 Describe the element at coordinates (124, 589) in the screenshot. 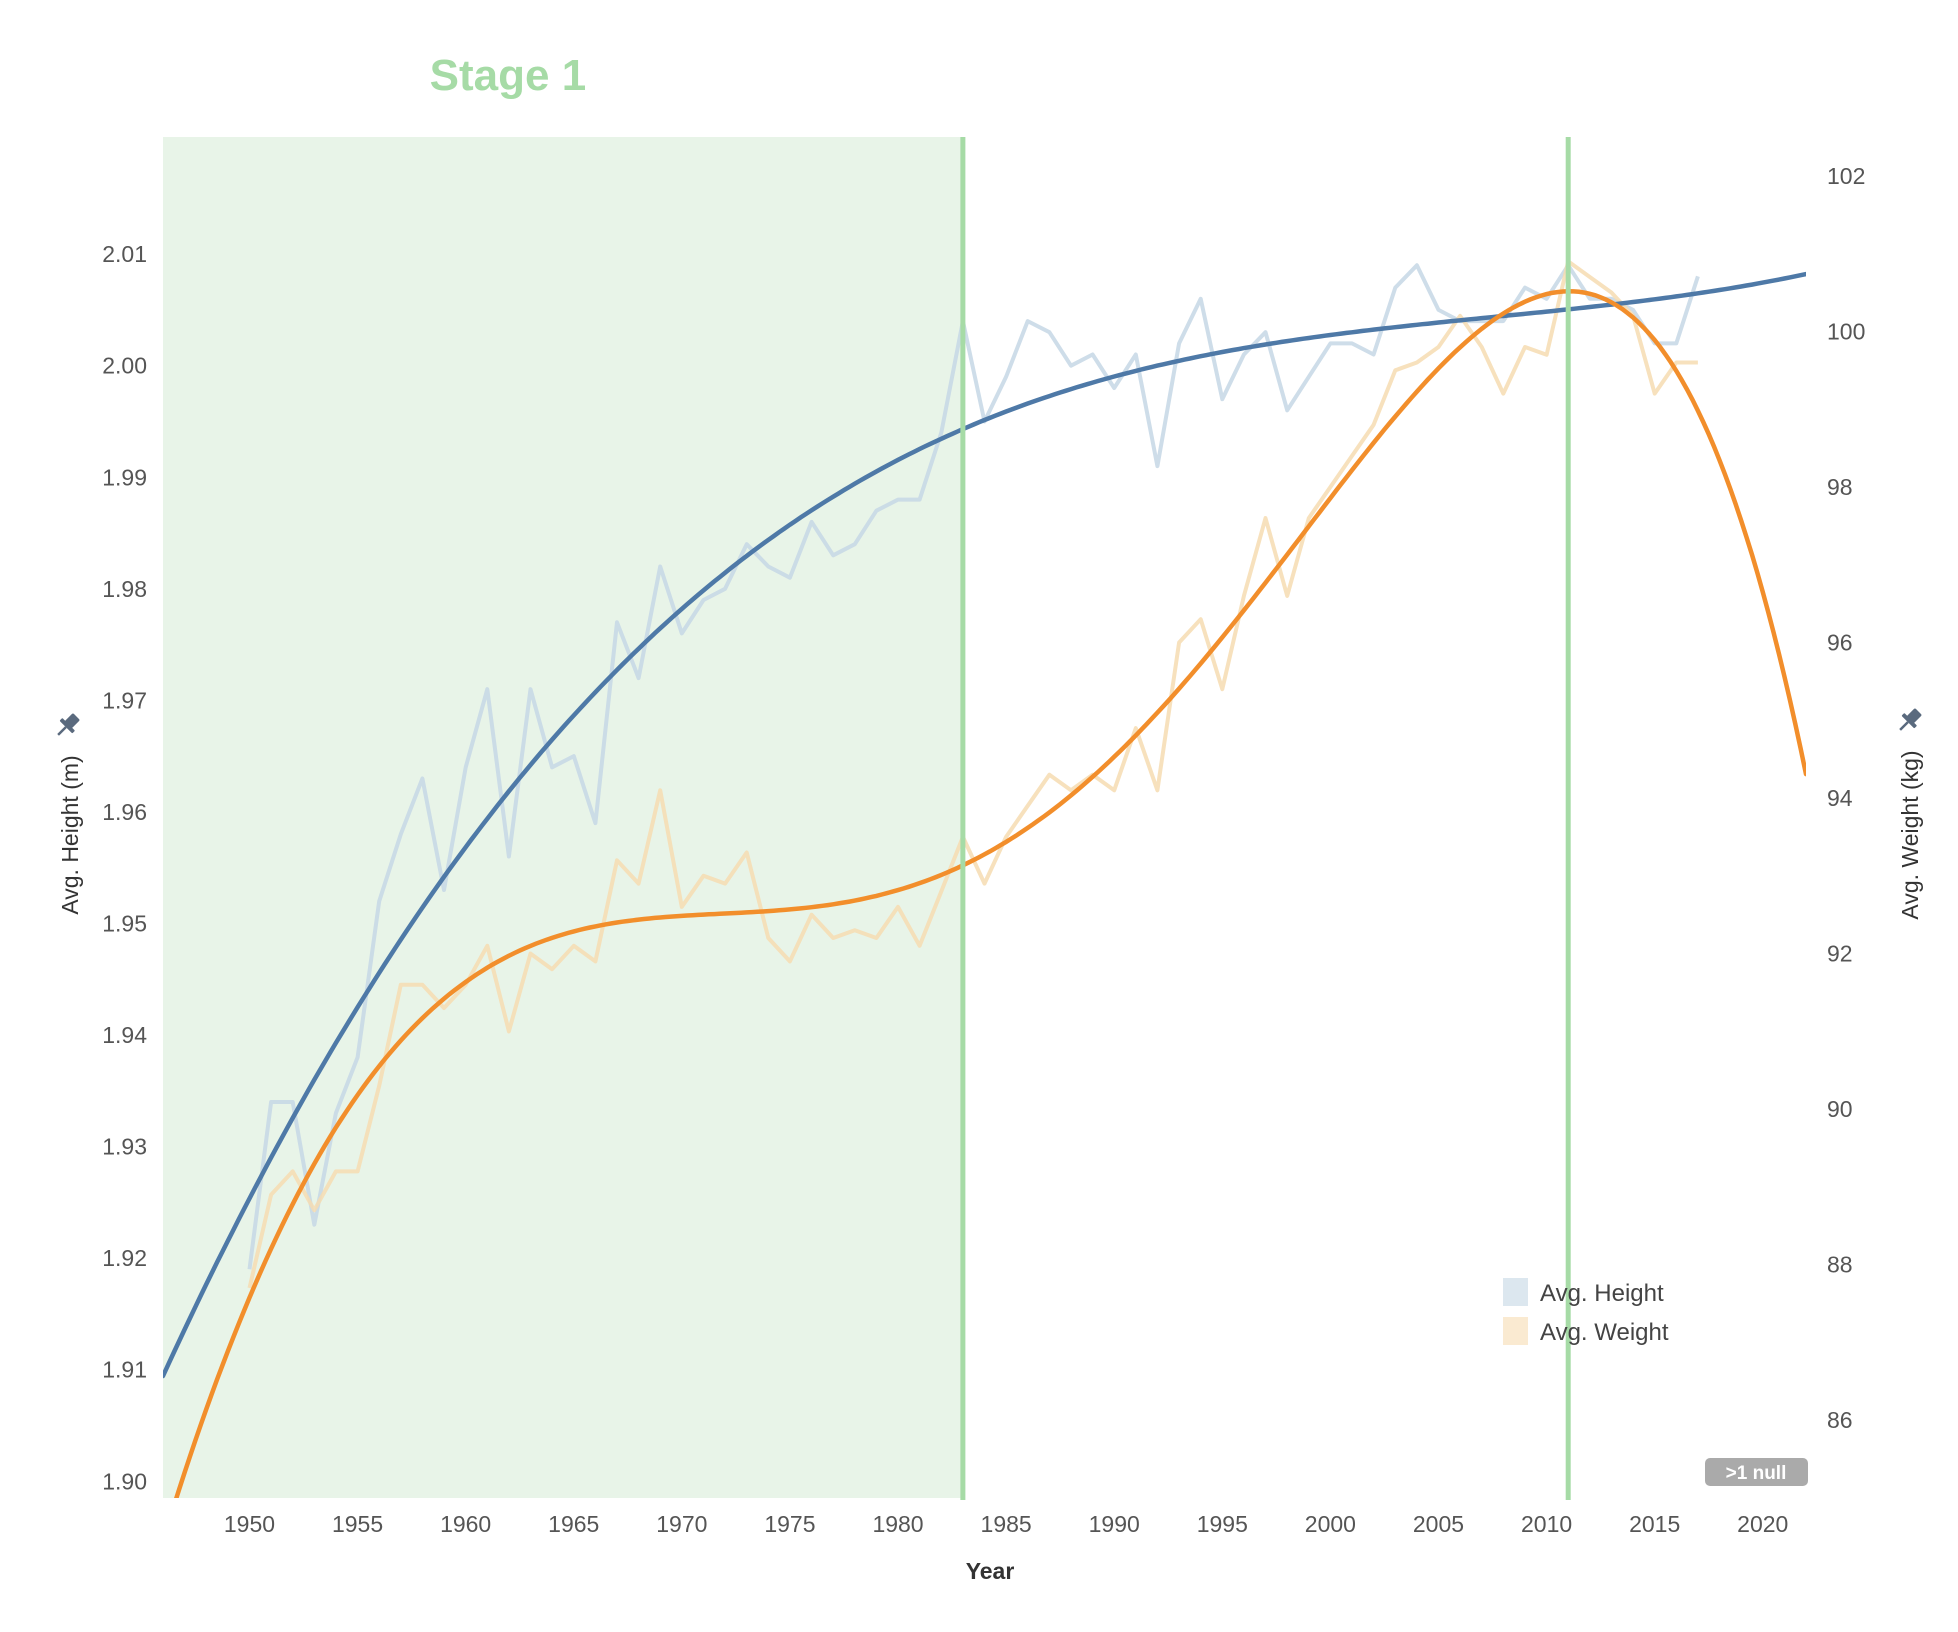

I see `left-tick-label: 1.98` at that location.